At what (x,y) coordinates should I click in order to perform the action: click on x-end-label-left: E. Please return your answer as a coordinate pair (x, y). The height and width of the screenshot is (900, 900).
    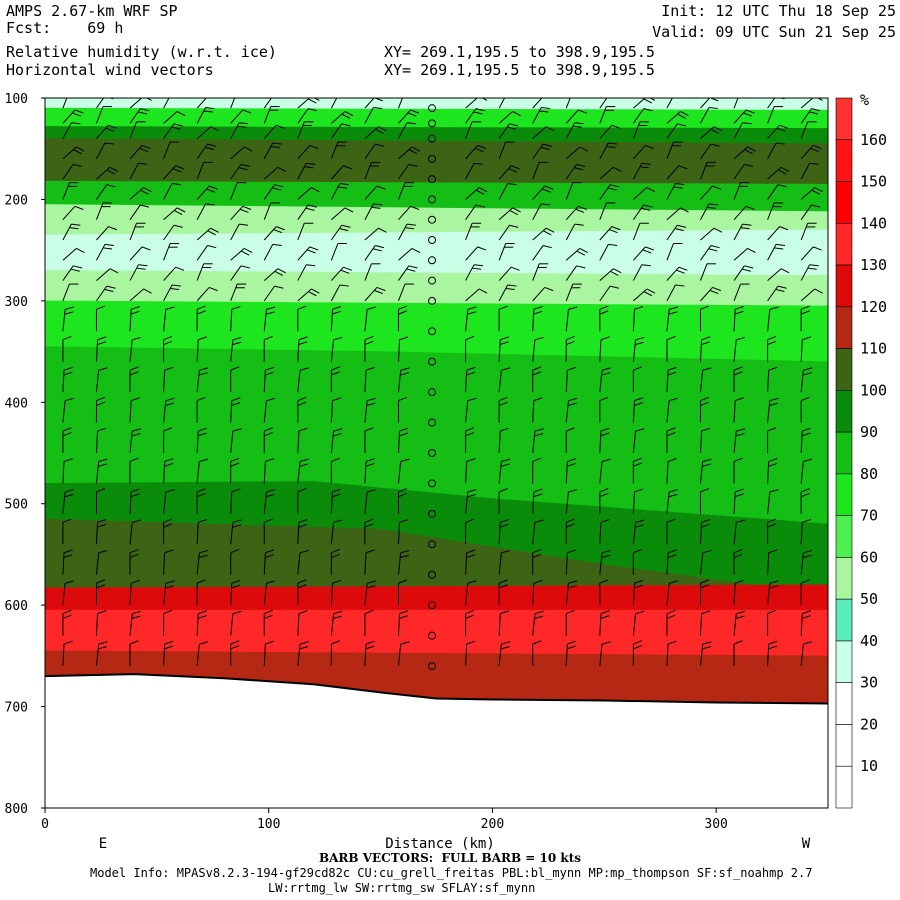
    Looking at the image, I should click on (103, 844).